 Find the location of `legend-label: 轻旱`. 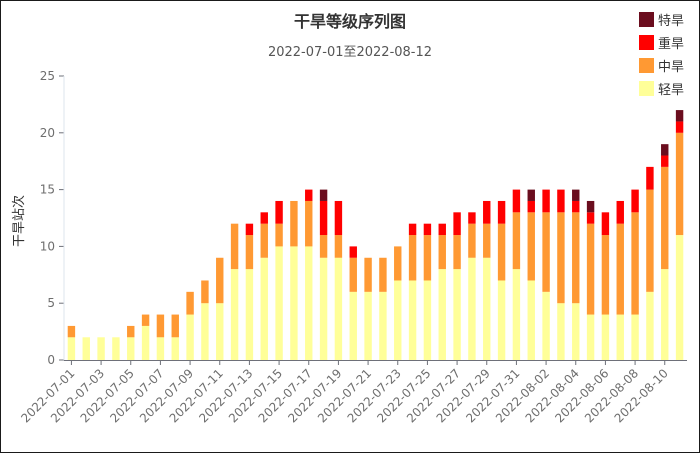

legend-label: 轻旱 is located at coordinates (671, 90).